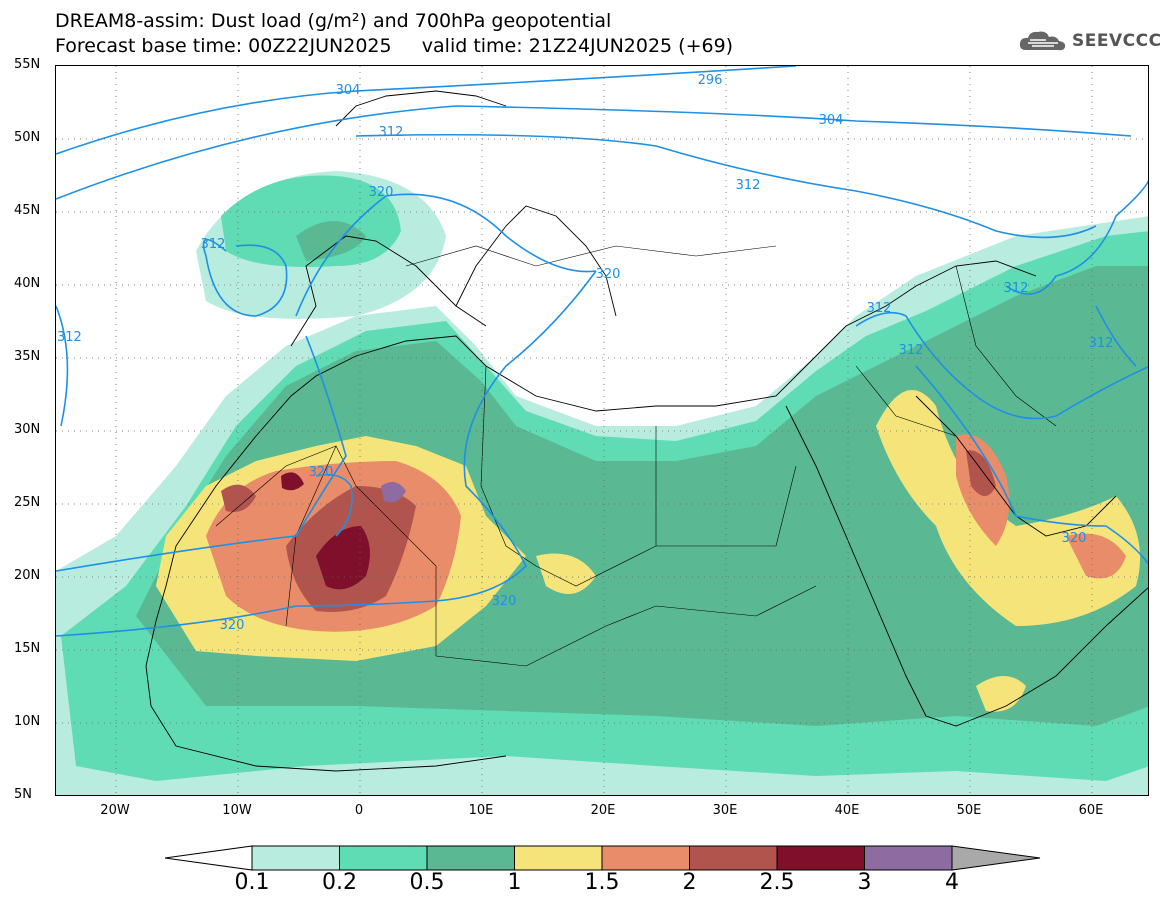 Image resolution: width=1165 pixels, height=907 pixels. Describe the element at coordinates (847, 810) in the screenshot. I see `lon-label: 40E` at that location.